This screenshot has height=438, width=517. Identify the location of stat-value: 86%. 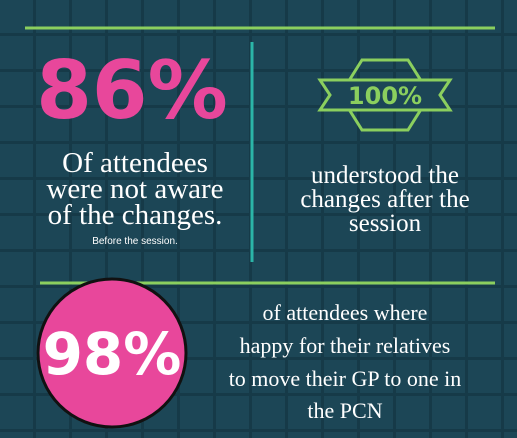
(131, 90).